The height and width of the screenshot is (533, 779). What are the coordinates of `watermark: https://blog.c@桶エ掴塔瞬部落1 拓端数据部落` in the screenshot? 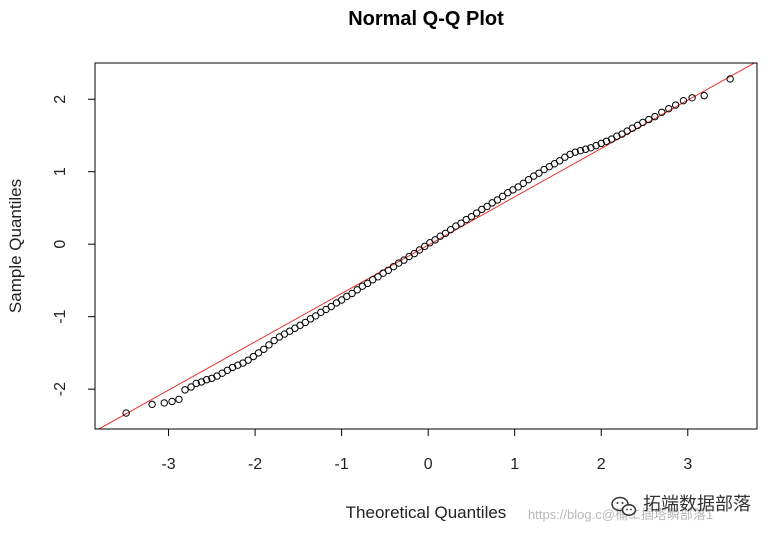 It's located at (639, 508).